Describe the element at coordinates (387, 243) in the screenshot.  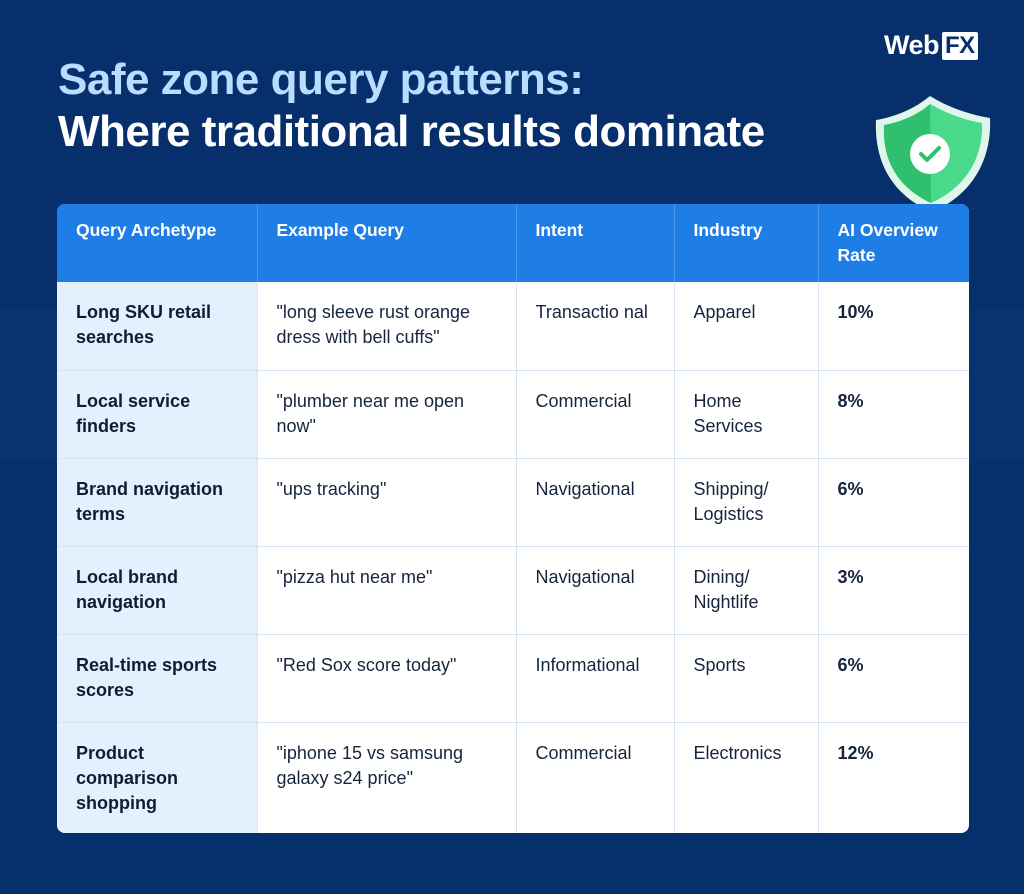
I see `header-example-query: Example Query` at that location.